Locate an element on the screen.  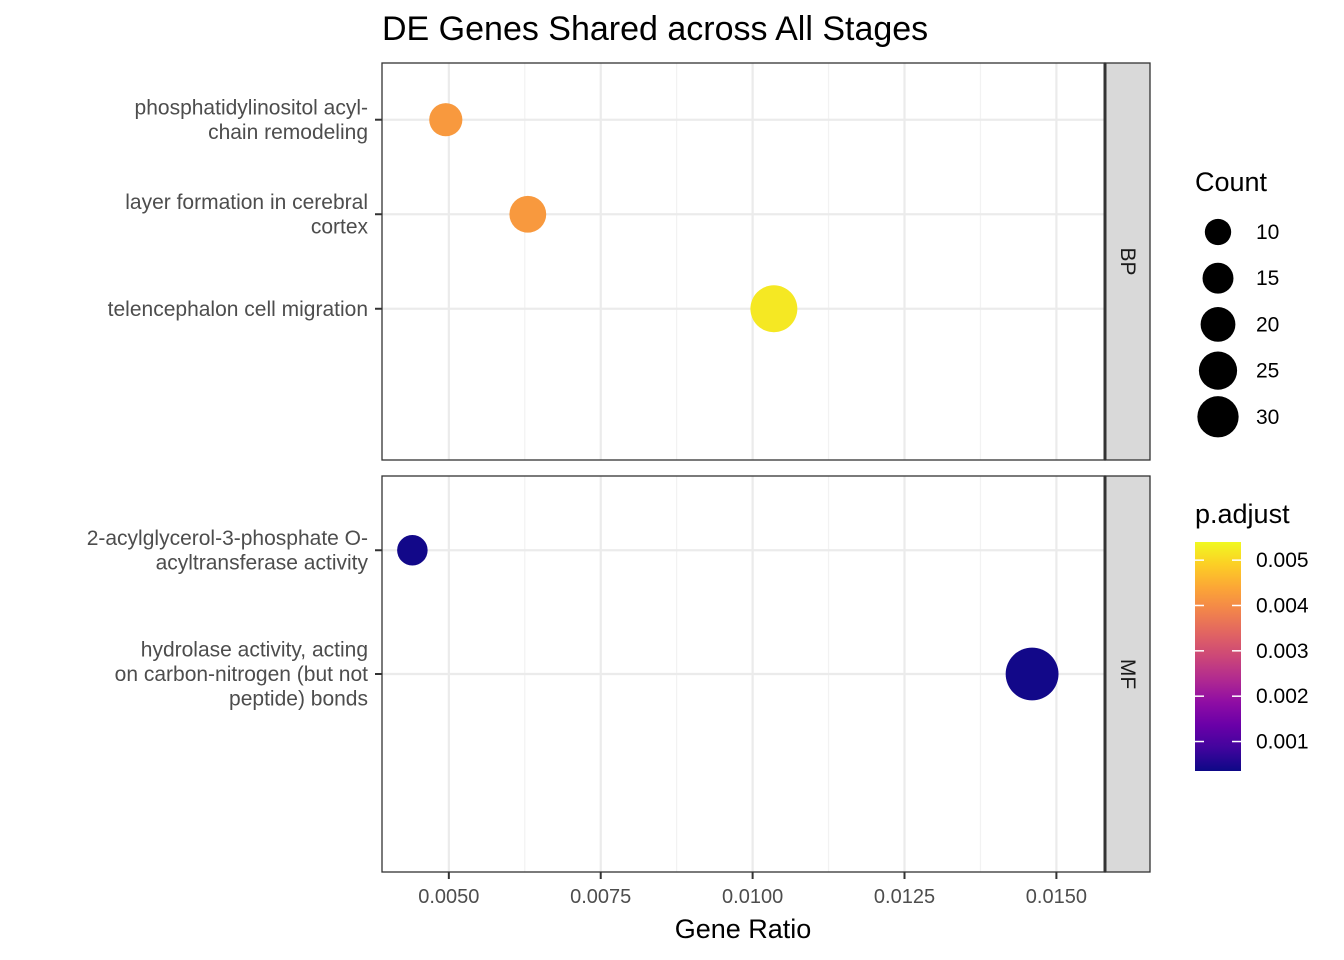
y-tick-label-line: peptide) bonds is located at coordinates (298, 699).